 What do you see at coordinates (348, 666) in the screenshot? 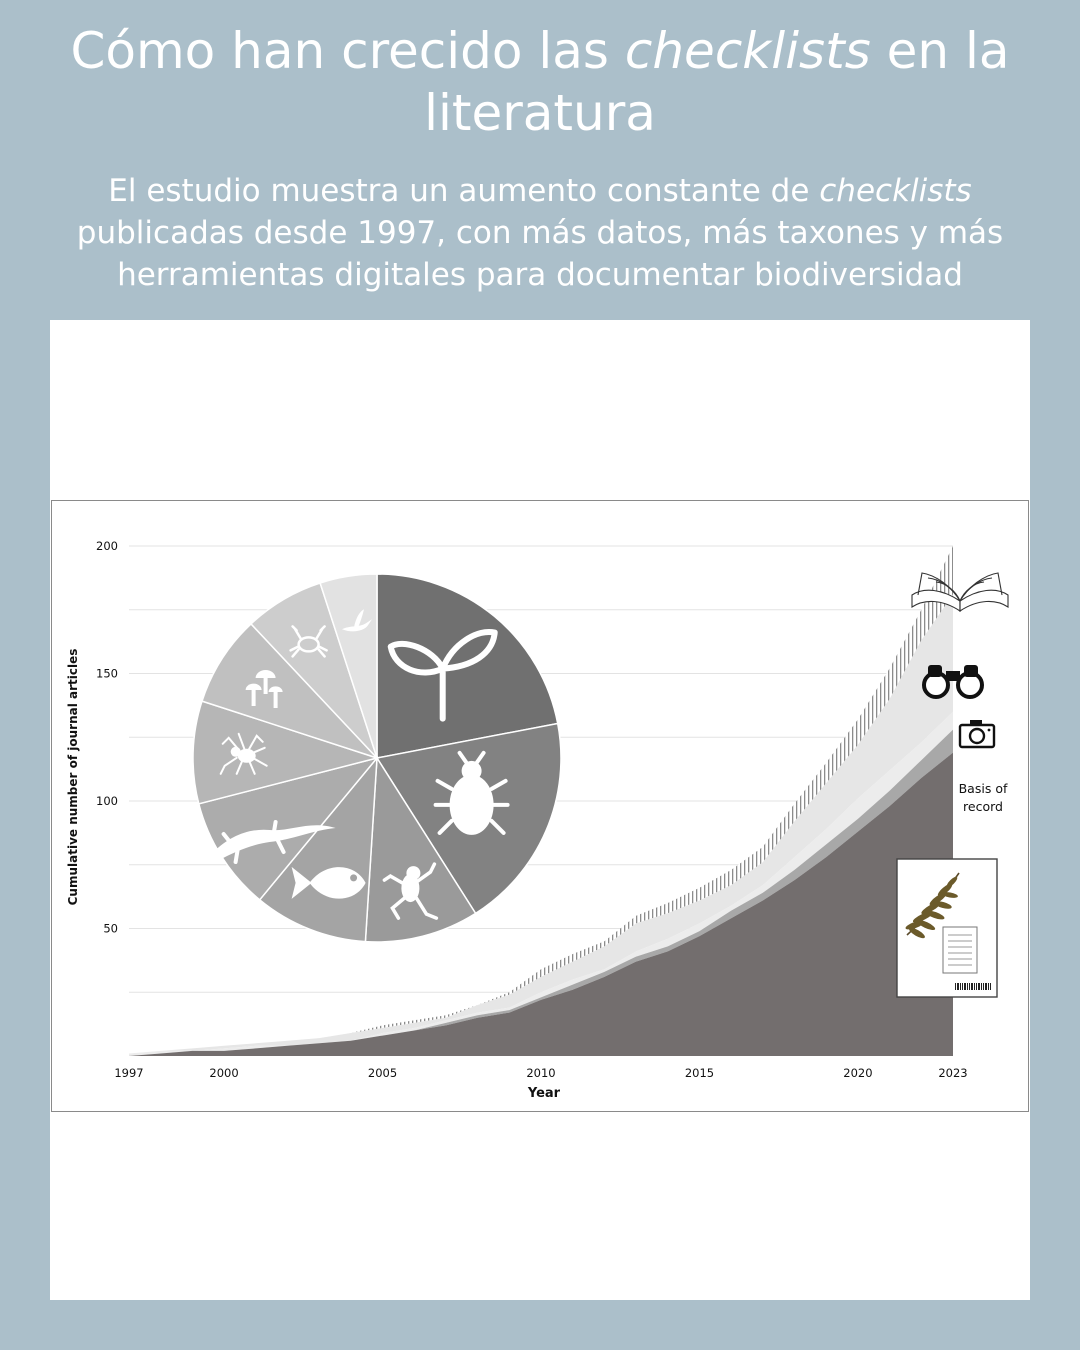
I see `pie-slice-bird` at bounding box center [348, 666].